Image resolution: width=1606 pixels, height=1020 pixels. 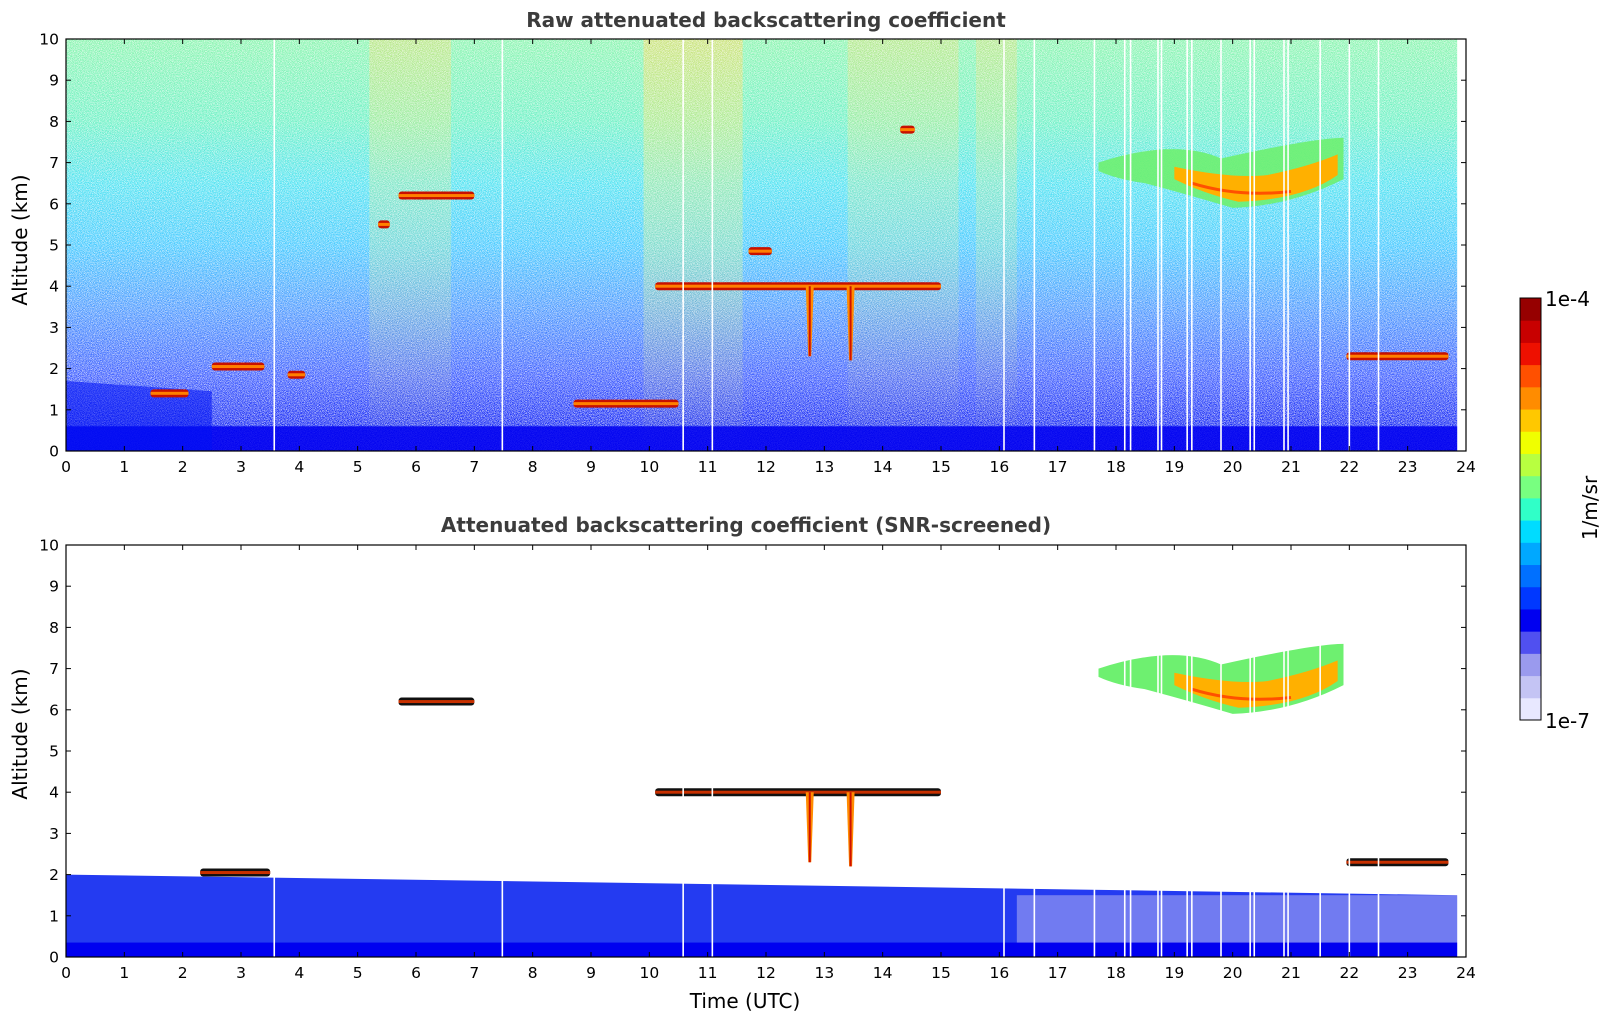 I want to click on x-tick-label: 14, so click(x=883, y=973).